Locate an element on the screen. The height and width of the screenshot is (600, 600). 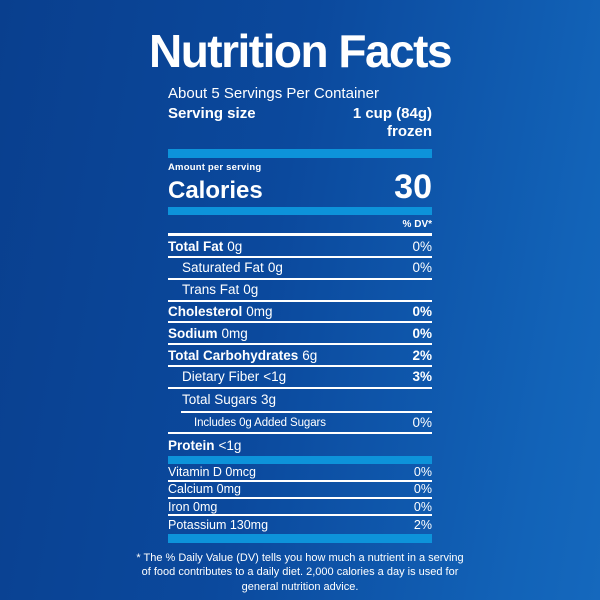
nutrient-dv: 3% is located at coordinates (422, 377).